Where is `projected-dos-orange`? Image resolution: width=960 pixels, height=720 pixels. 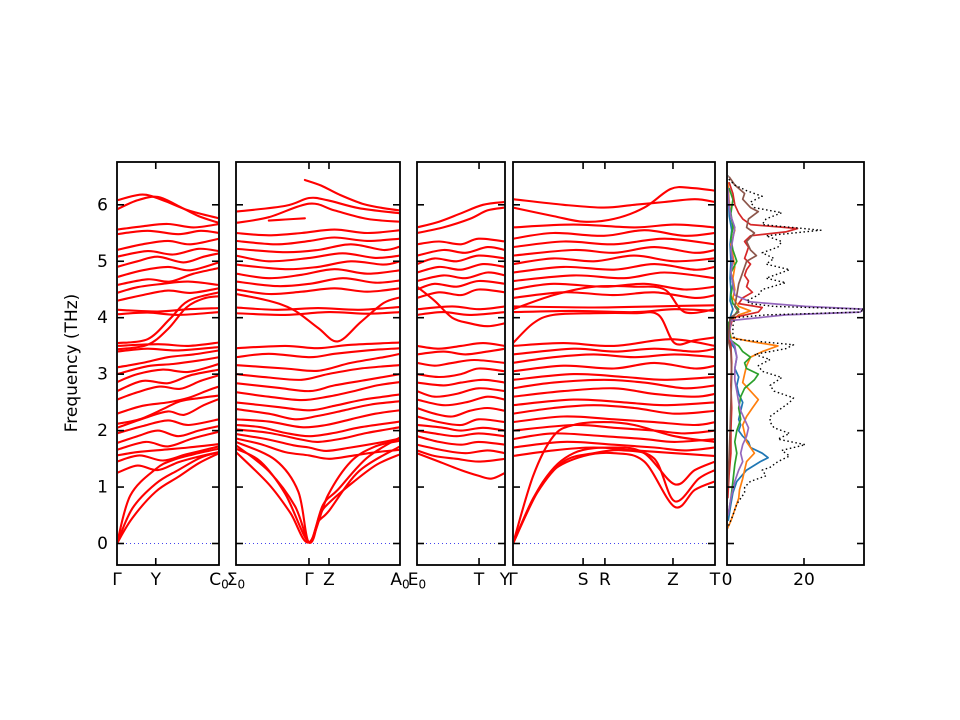 projected-dos-orange is located at coordinates (753, 356).